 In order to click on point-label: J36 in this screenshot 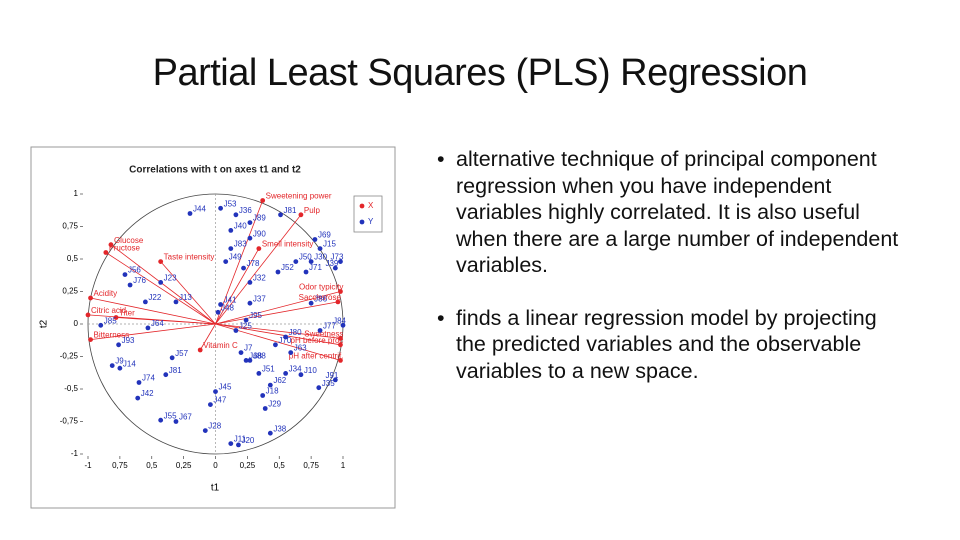, I will do `click(245, 210)`.